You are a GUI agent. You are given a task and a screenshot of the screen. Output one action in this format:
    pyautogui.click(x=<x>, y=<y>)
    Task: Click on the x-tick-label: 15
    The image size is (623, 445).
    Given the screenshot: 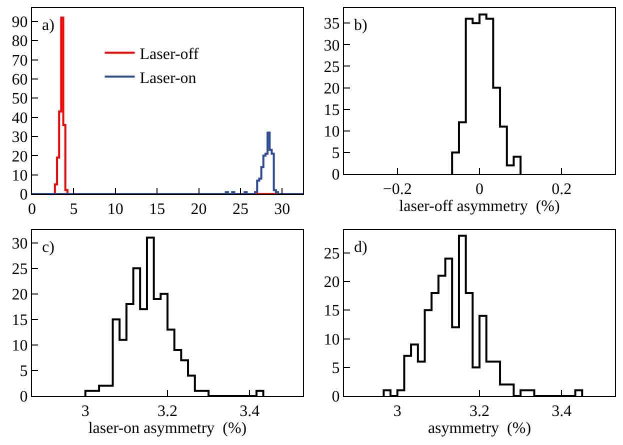 What is the action you would take?
    pyautogui.click(x=157, y=209)
    